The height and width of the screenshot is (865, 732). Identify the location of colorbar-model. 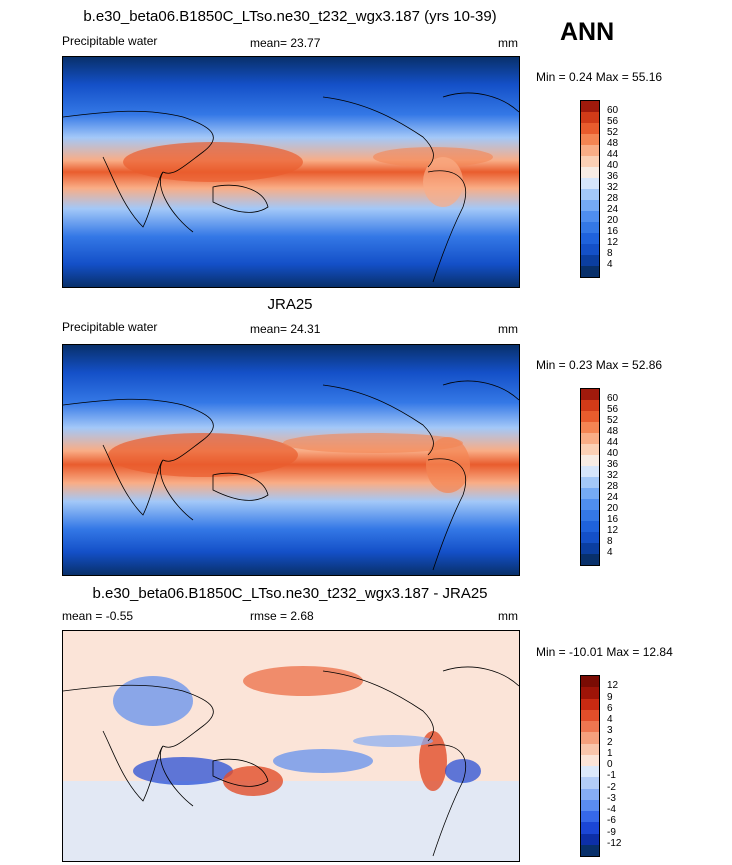
(590, 189).